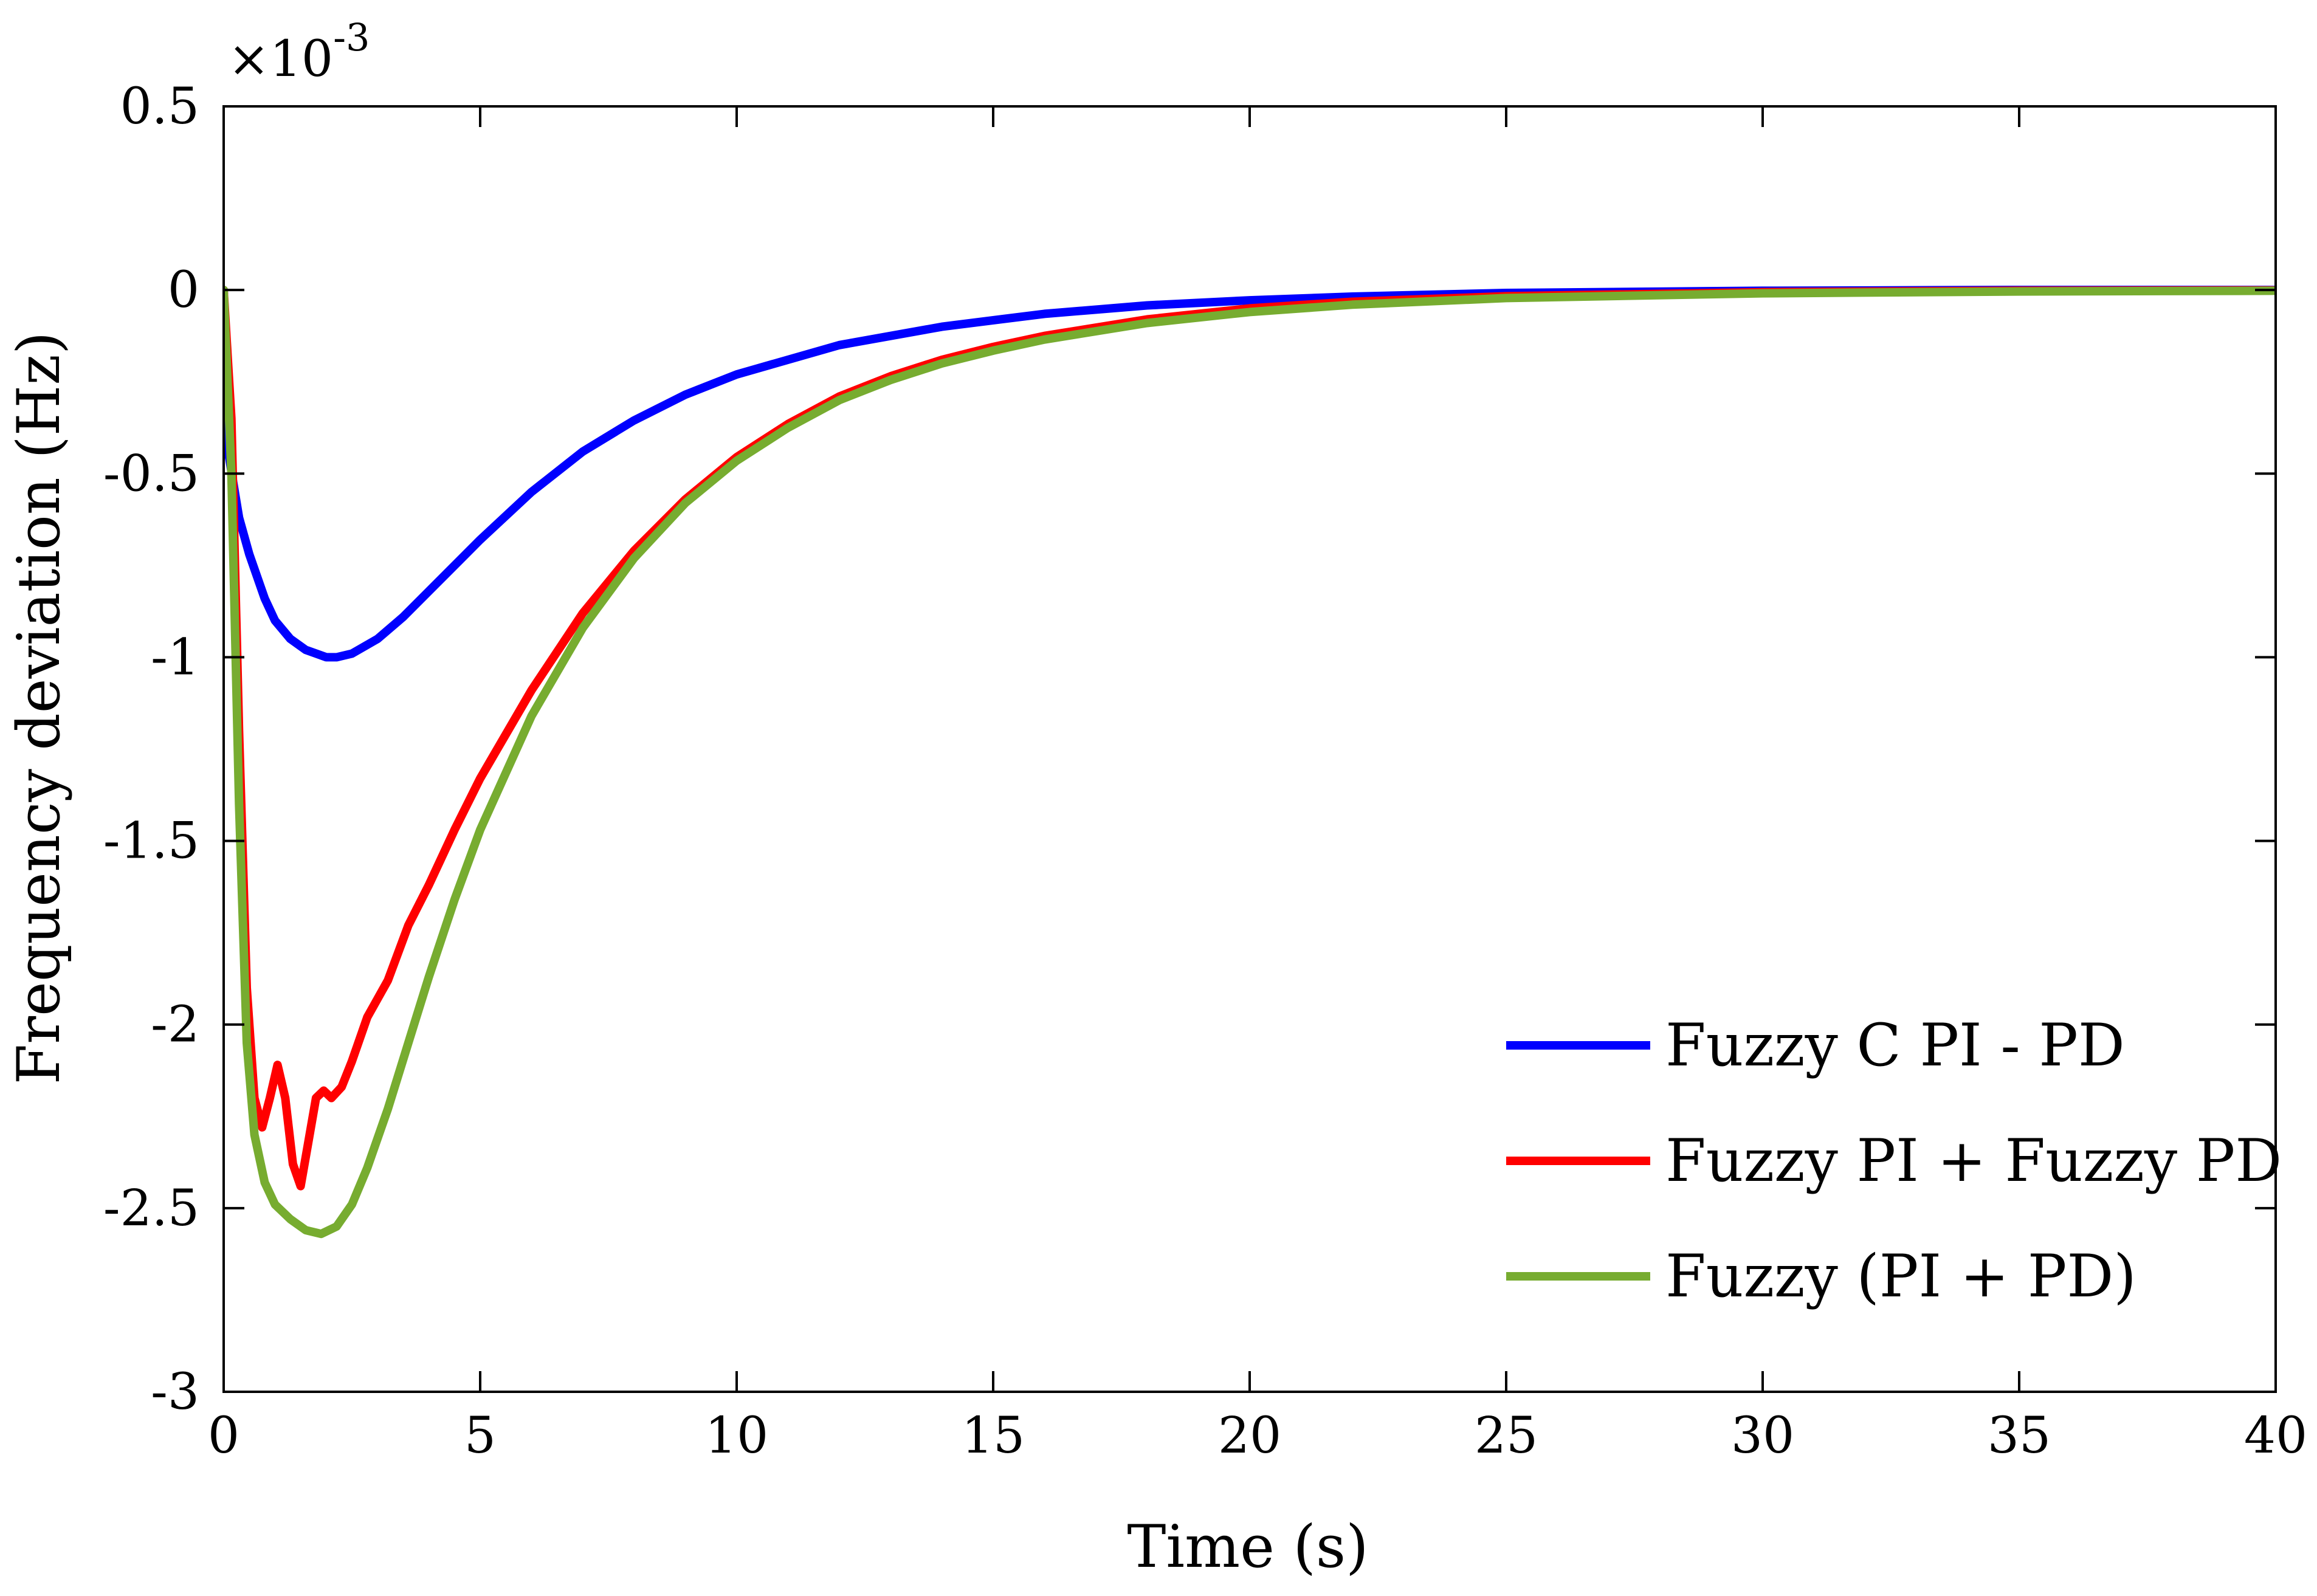  What do you see at coordinates (175, 1392) in the screenshot?
I see `y-tick-label: -3` at bounding box center [175, 1392].